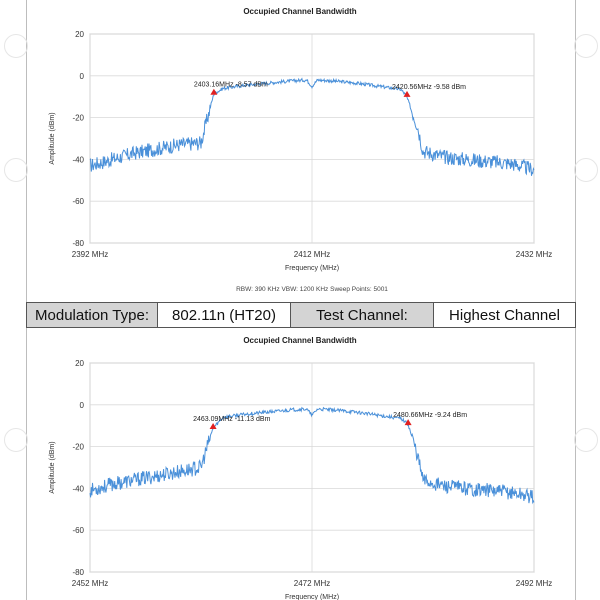 This screenshot has height=600, width=600. Describe the element at coordinates (224, 315) in the screenshot. I see `modulation-type-value: 802.11n (HT20)` at that location.